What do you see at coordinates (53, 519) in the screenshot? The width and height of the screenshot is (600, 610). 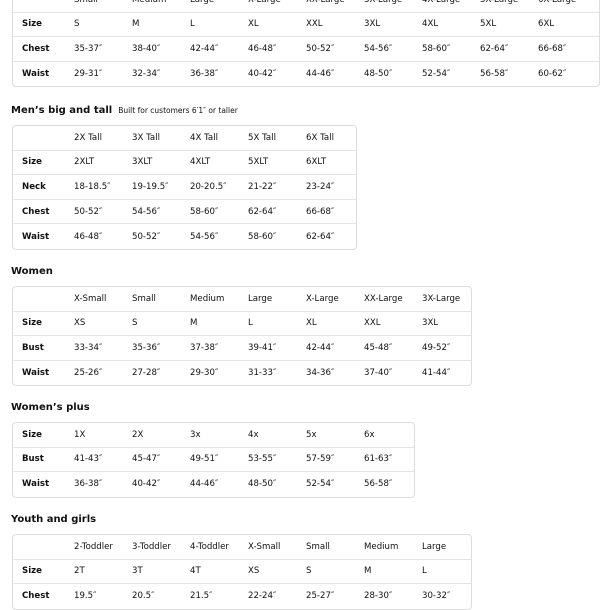 I see `section-title: Youth and girls` at bounding box center [53, 519].